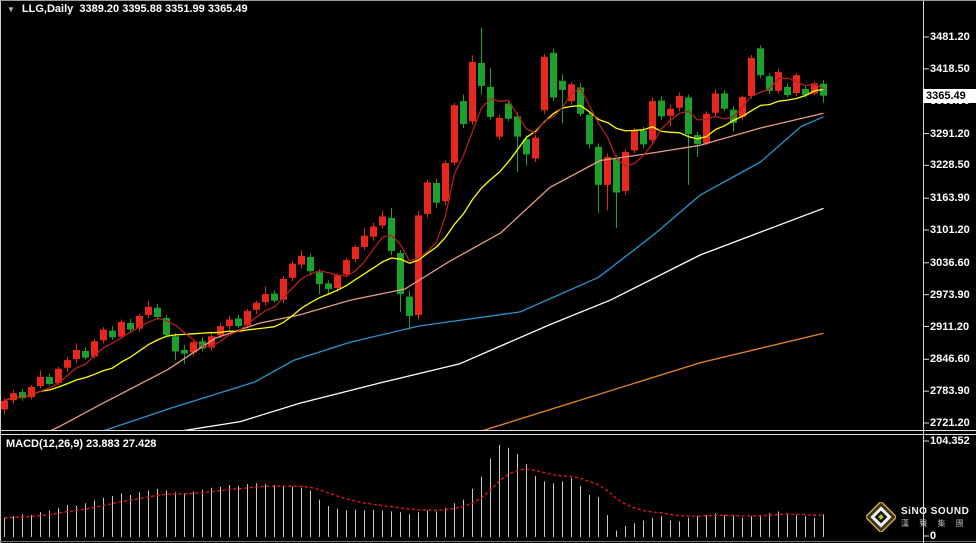 This screenshot has height=543, width=976. I want to click on macd-indicator-label: MACD(12,26,9) 23.883 27.428, so click(81, 444).